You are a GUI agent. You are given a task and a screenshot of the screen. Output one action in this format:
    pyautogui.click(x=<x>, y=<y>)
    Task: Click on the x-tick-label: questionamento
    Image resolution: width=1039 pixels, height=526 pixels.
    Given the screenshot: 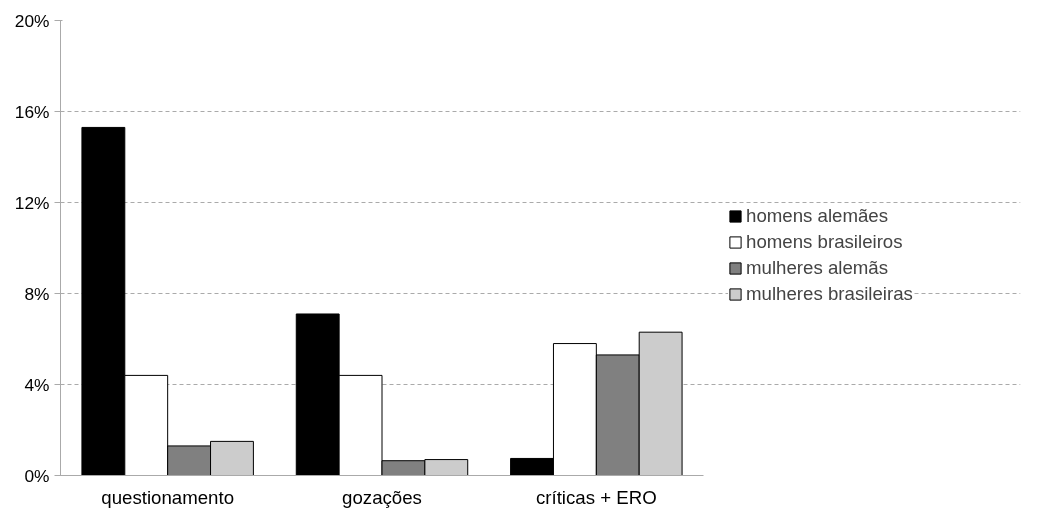 What is the action you would take?
    pyautogui.click(x=168, y=497)
    